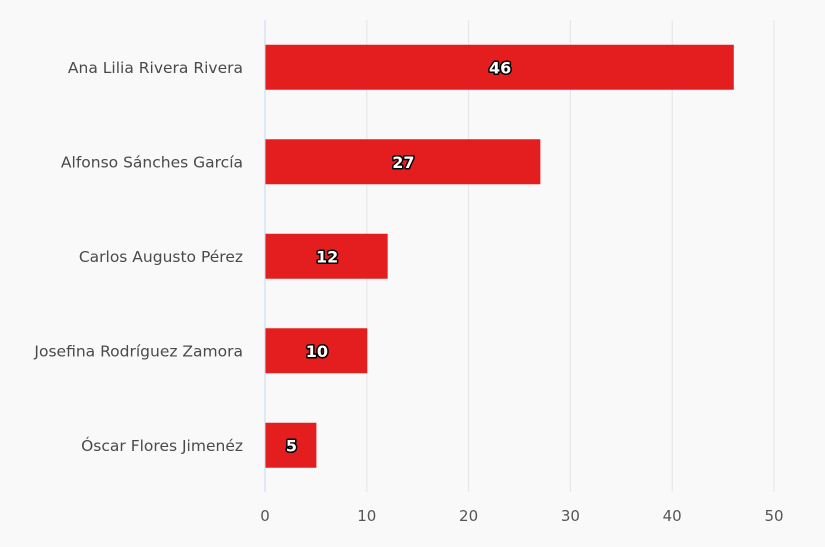 The height and width of the screenshot is (547, 825). Describe the element at coordinates (570, 516) in the screenshot. I see `x-tick-label: 30` at that location.